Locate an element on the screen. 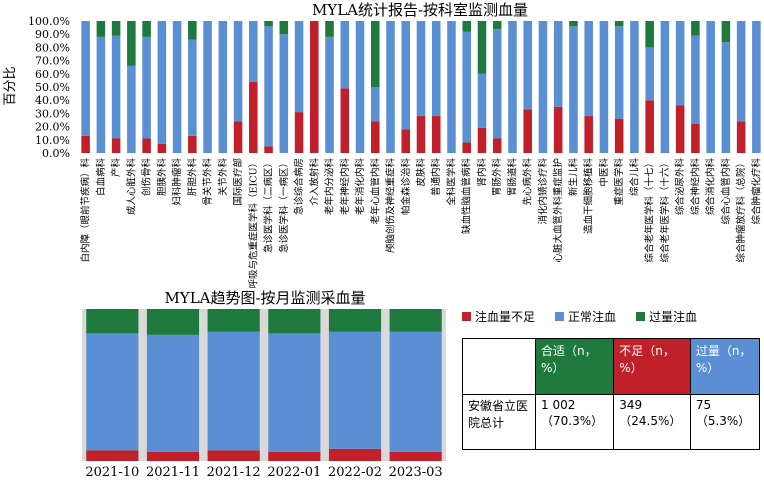 This screenshot has width=764, height=482. month-tick-label: 2021-12 is located at coordinates (234, 472).